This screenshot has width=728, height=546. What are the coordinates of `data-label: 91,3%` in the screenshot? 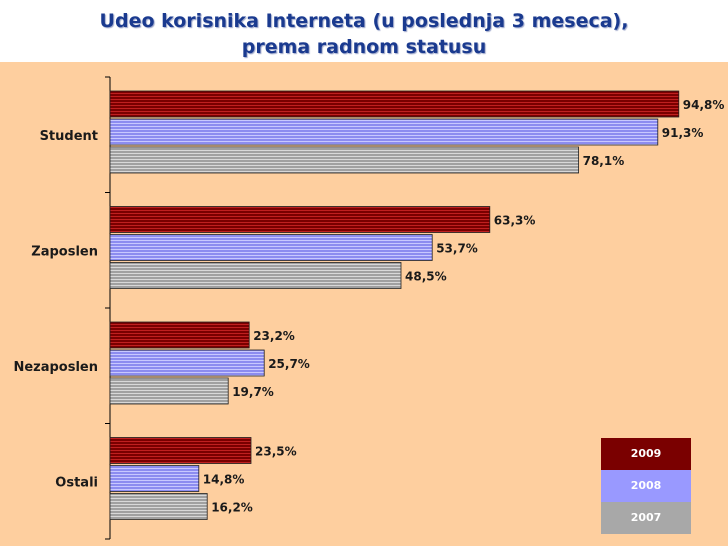 It's located at (683, 133).